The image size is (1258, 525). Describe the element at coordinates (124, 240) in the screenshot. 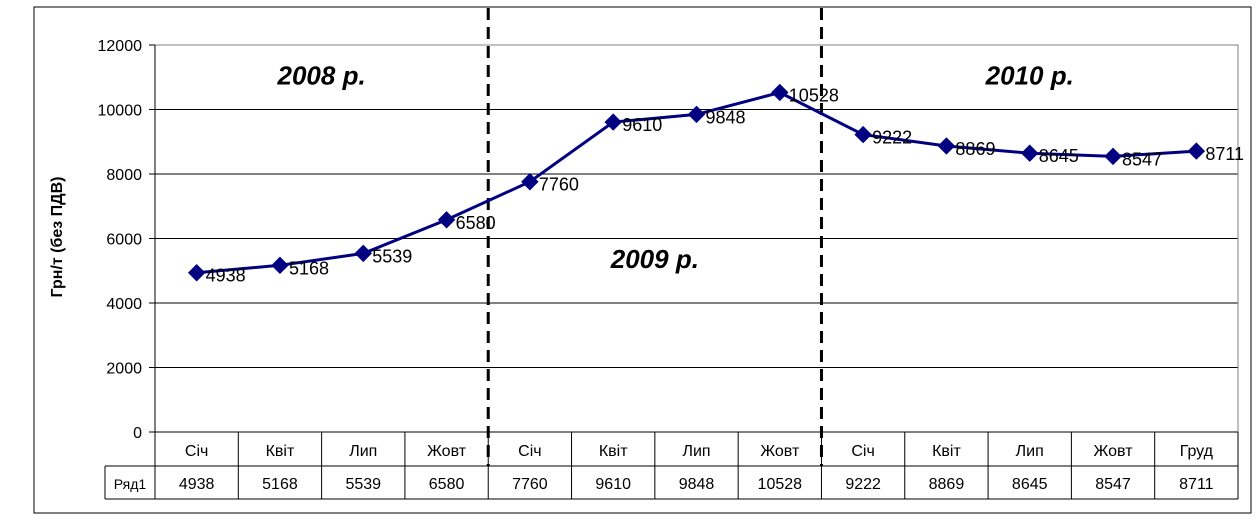

I see `y-tick-label: 6000` at that location.